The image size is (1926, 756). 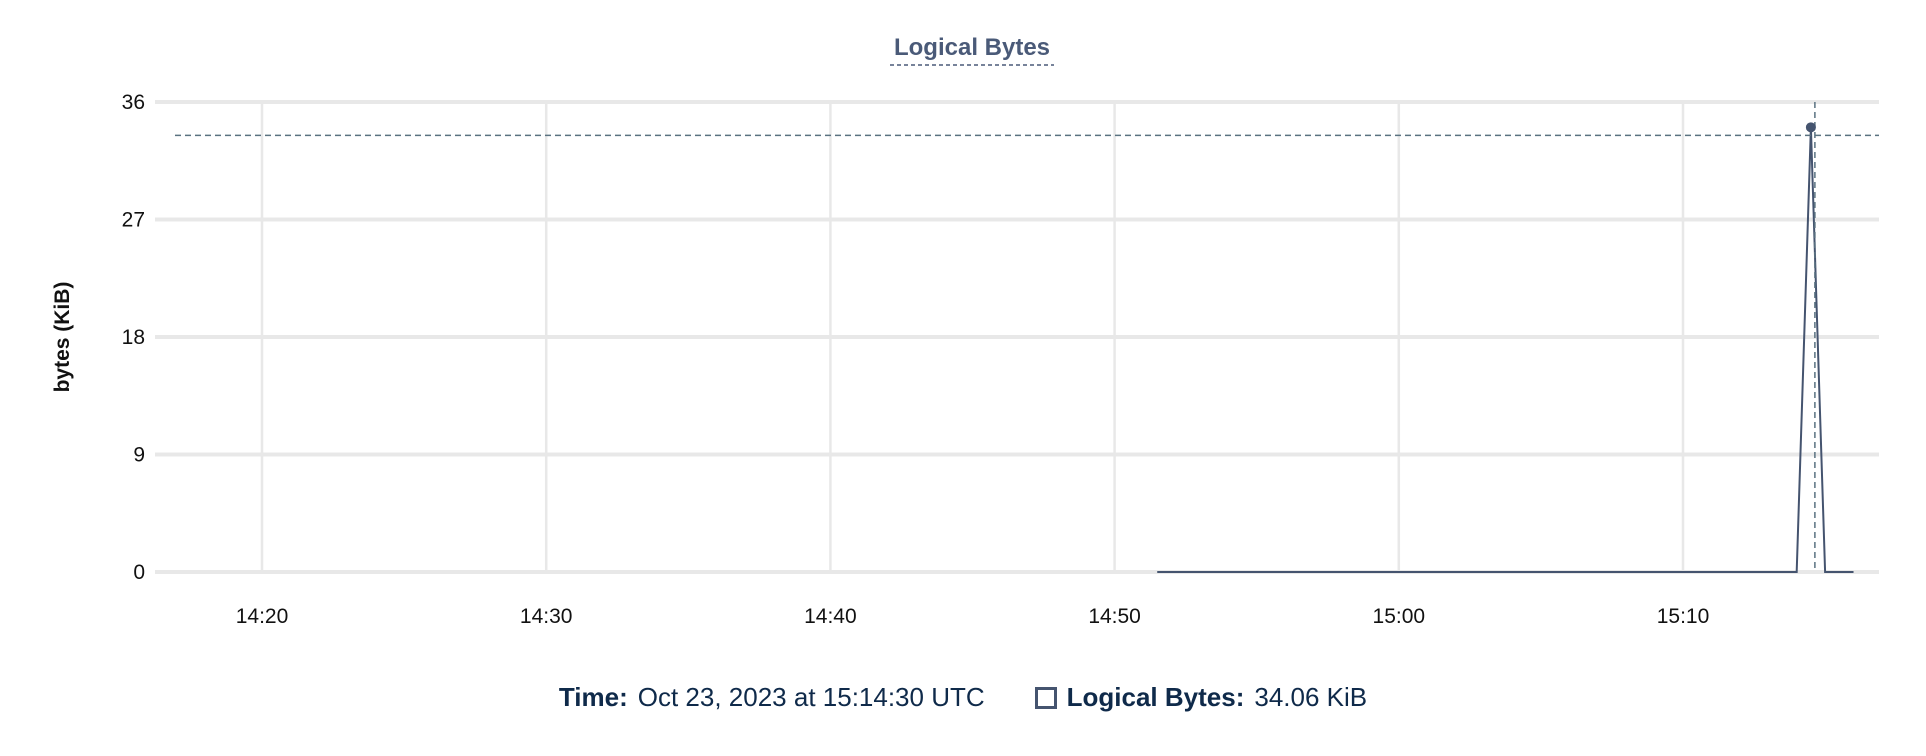 What do you see at coordinates (262, 616) in the screenshot?
I see `x-tick-label: 14:20` at bounding box center [262, 616].